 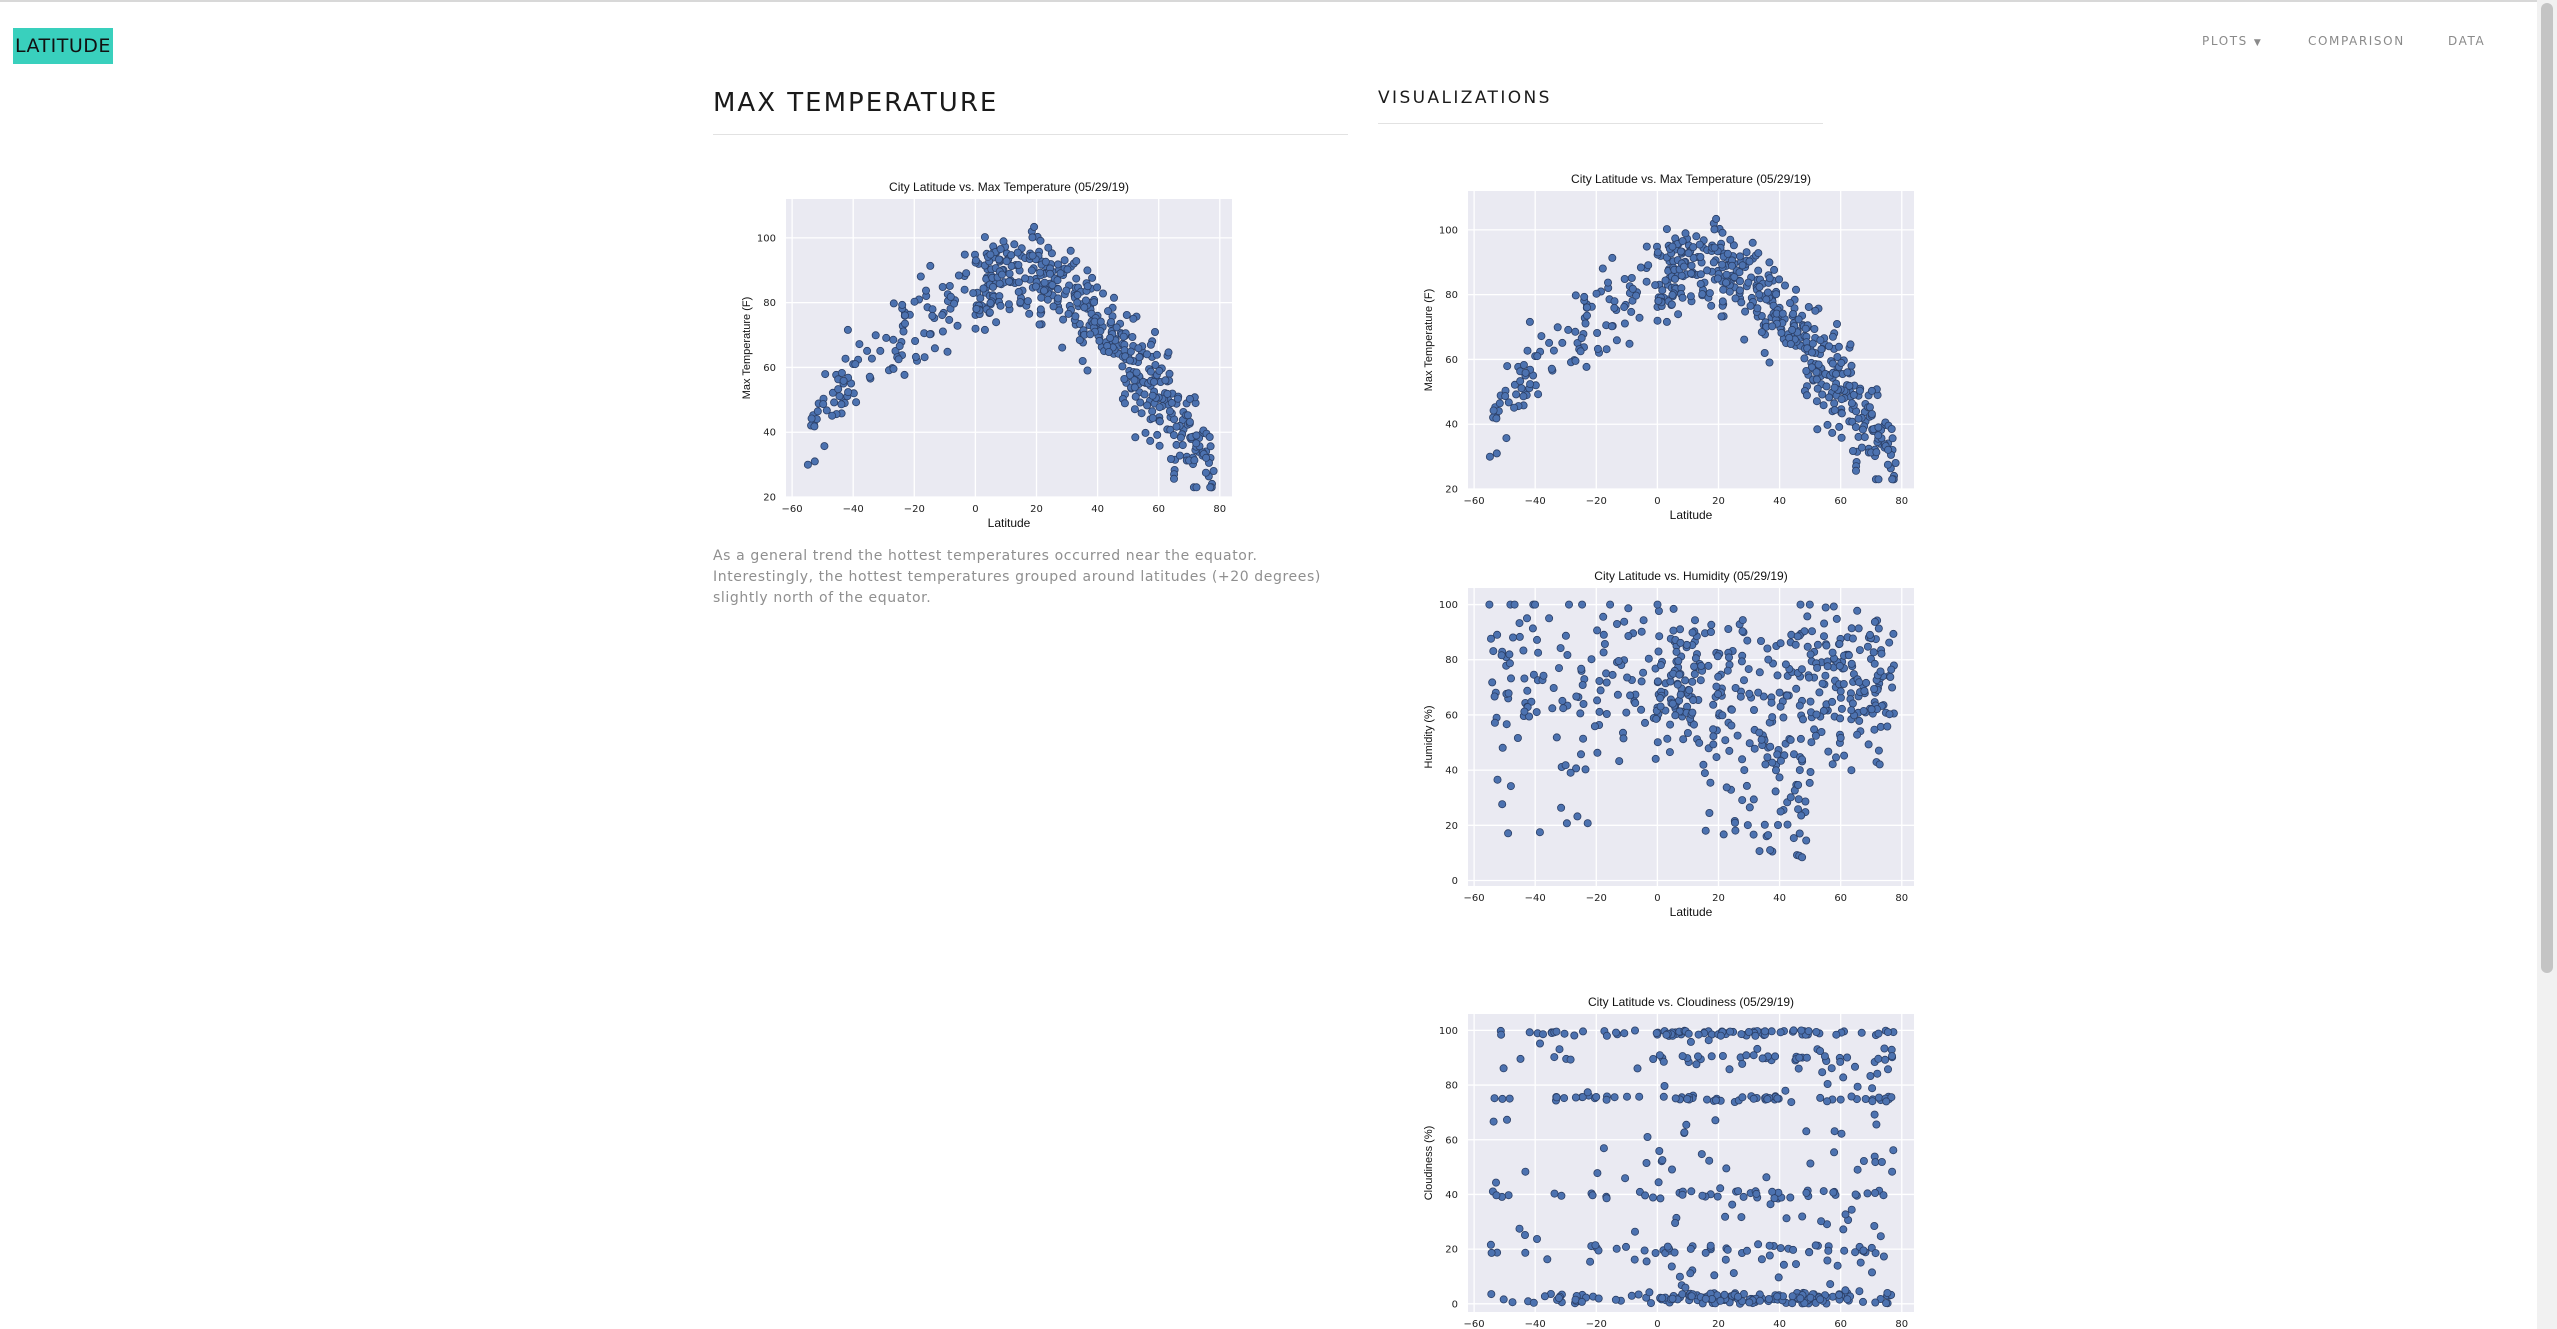 I want to click on nav-comparison-link: COMPARISON, so click(x=2356, y=41).